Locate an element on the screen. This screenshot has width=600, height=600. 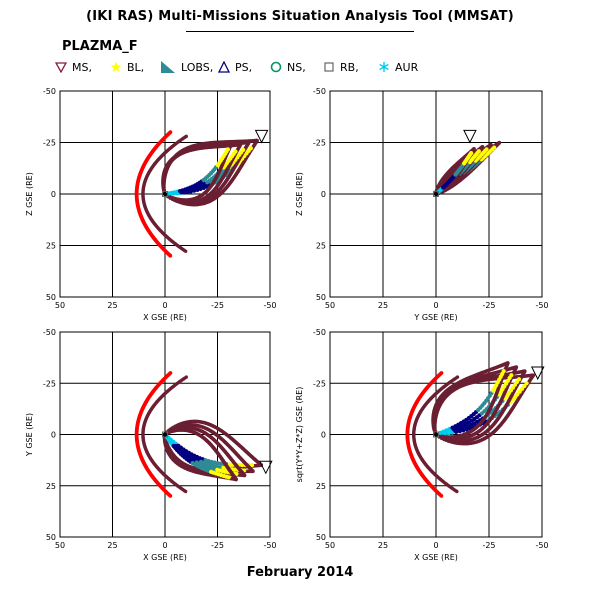
legend-label: RB, is located at coordinates (349, 67).